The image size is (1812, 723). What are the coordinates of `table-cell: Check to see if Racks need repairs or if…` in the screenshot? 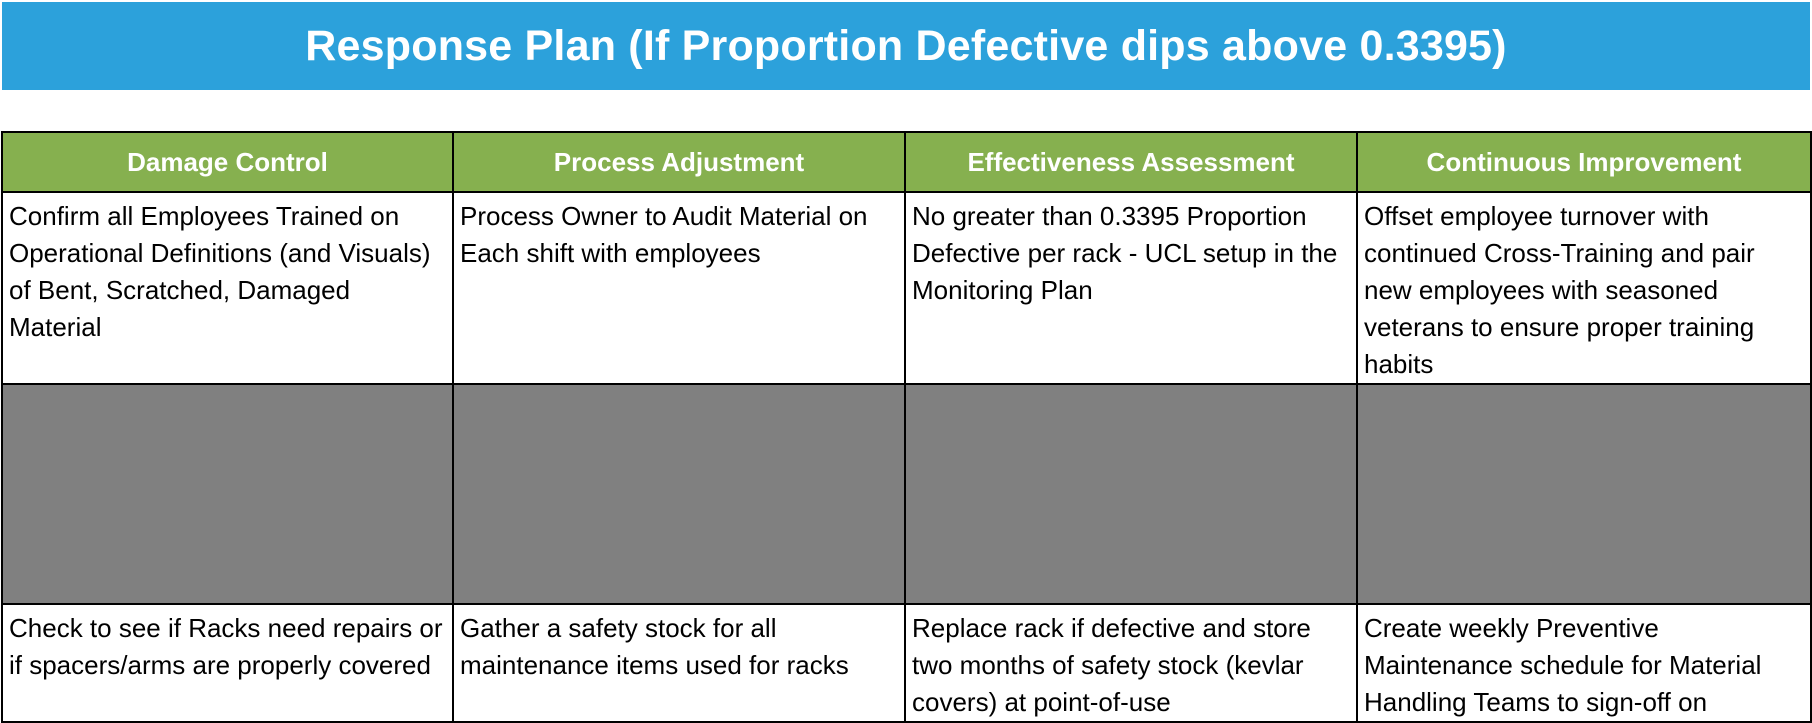 It's located at (227, 663).